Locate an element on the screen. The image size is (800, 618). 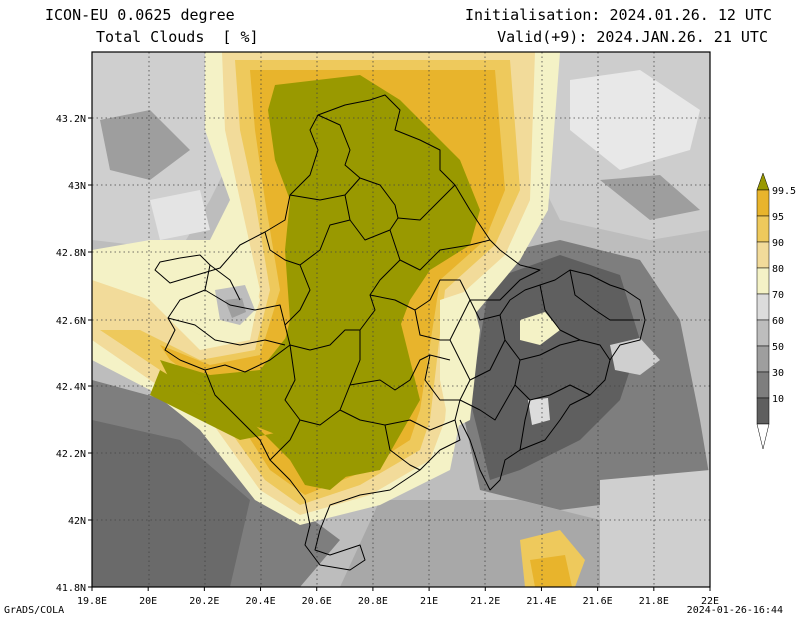
colorbar: 99.5 95 90 80 70 60 50 30 10 is located at coordinates (776, 311).